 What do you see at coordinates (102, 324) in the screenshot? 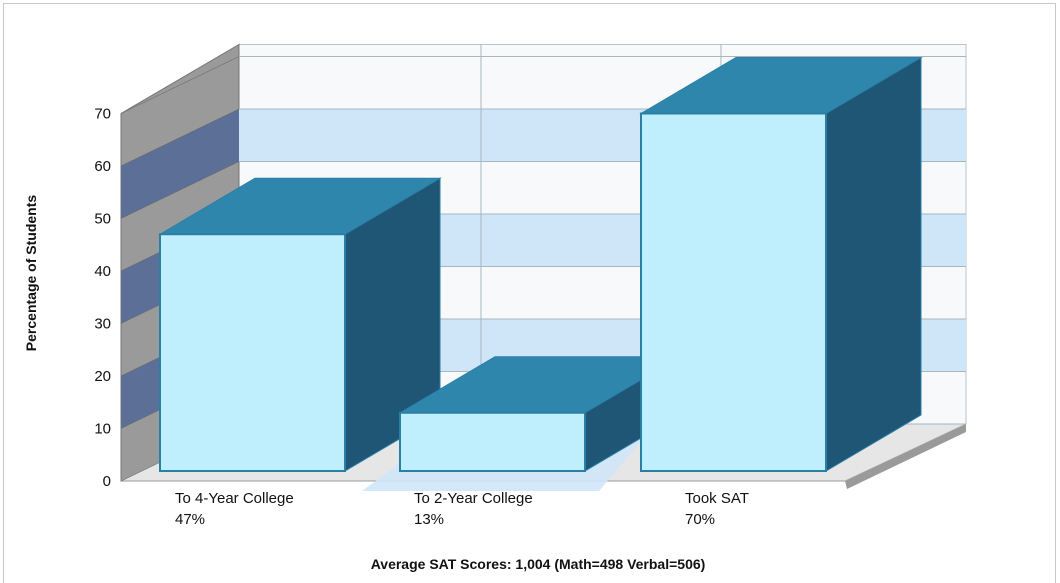
I see `y-tick-label: 30` at bounding box center [102, 324].